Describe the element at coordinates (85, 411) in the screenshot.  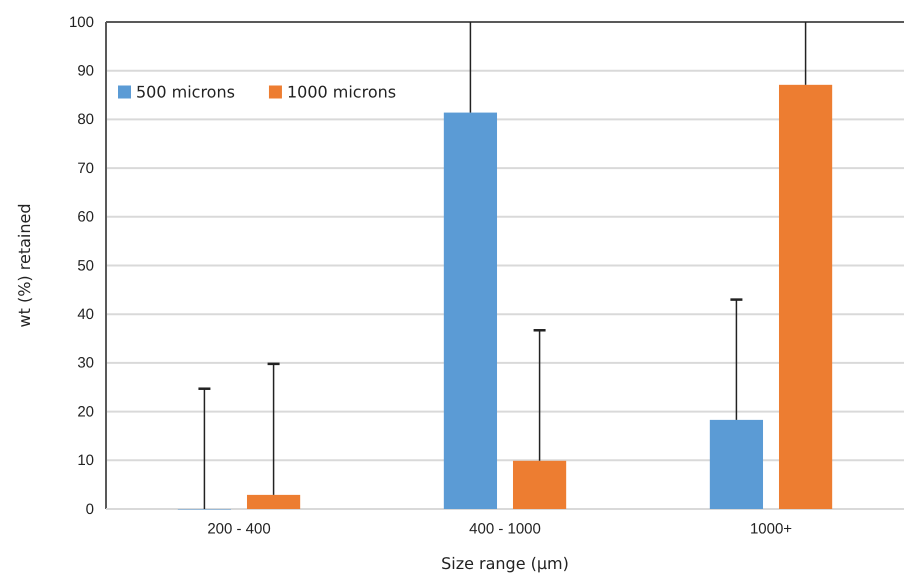
I see `y-tick-label: 20` at that location.